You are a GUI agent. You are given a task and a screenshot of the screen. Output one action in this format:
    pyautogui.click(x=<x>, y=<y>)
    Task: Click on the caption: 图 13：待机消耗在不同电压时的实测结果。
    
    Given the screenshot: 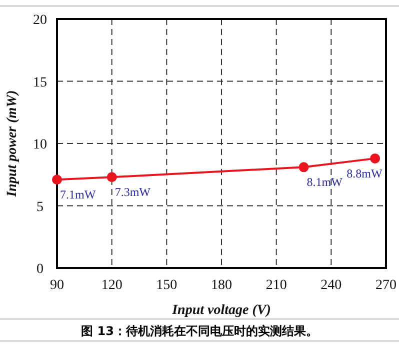 What is the action you would take?
    pyautogui.click(x=199, y=331)
    